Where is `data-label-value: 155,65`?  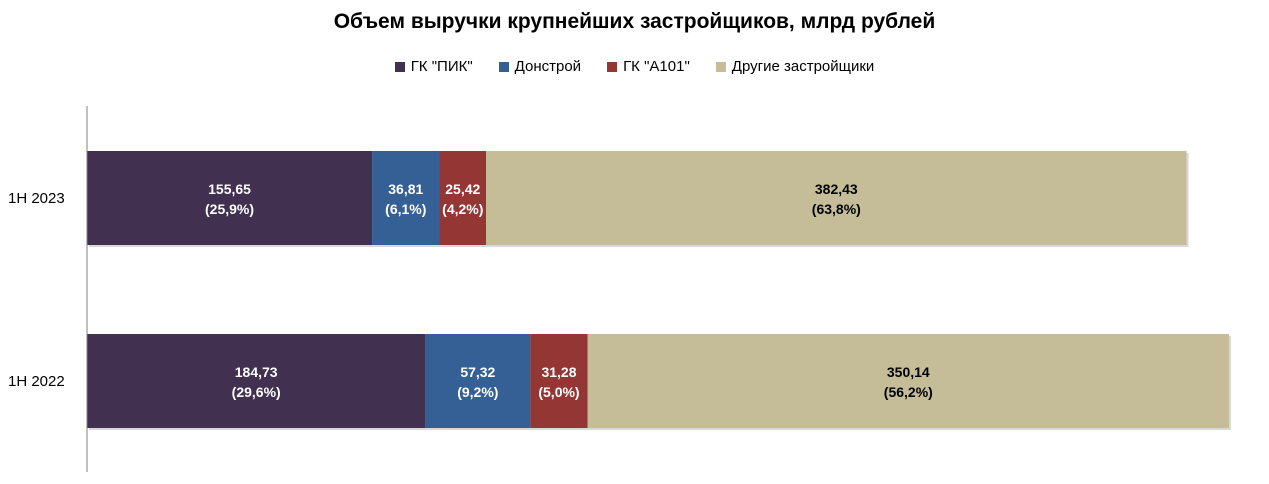
data-label-value: 155,65 is located at coordinates (229, 189).